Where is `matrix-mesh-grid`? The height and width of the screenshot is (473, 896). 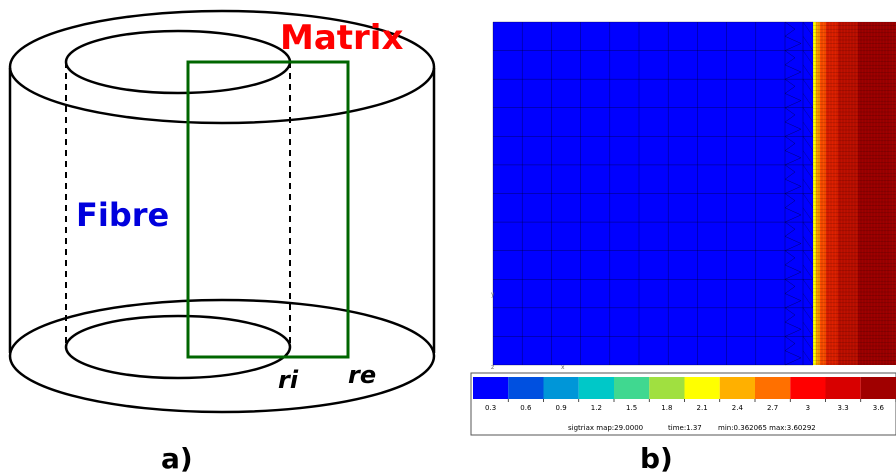
matrix-mesh-grid is located at coordinates (854, 193).